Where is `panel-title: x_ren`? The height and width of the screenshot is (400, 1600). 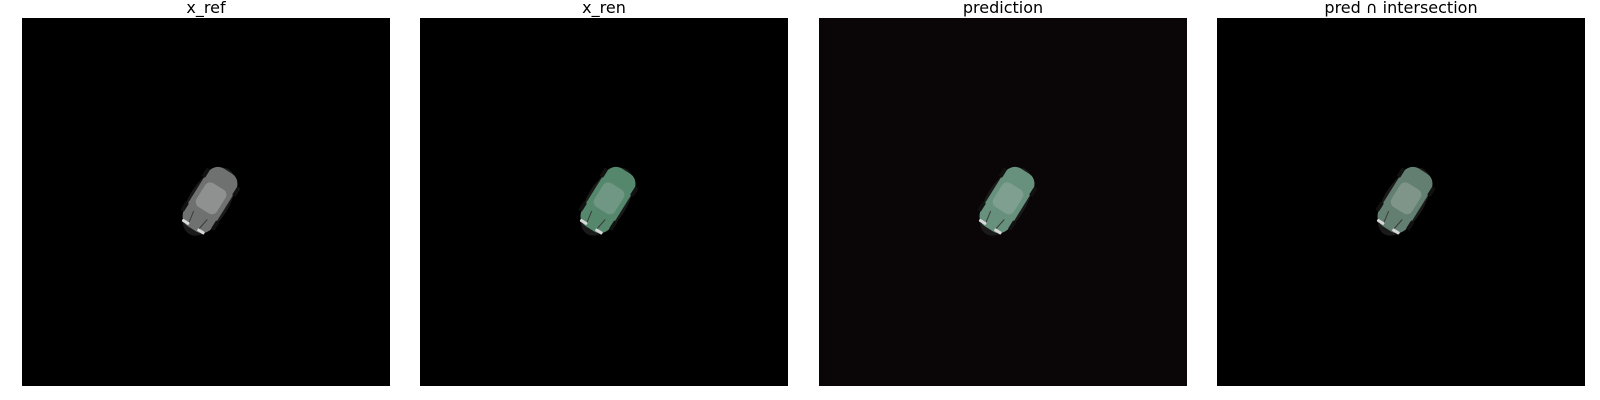 panel-title: x_ren is located at coordinates (604, 8).